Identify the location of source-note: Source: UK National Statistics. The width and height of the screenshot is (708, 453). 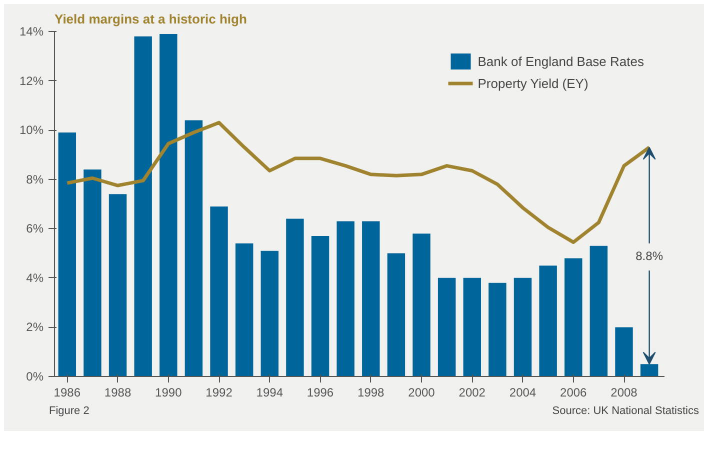
(625, 411).